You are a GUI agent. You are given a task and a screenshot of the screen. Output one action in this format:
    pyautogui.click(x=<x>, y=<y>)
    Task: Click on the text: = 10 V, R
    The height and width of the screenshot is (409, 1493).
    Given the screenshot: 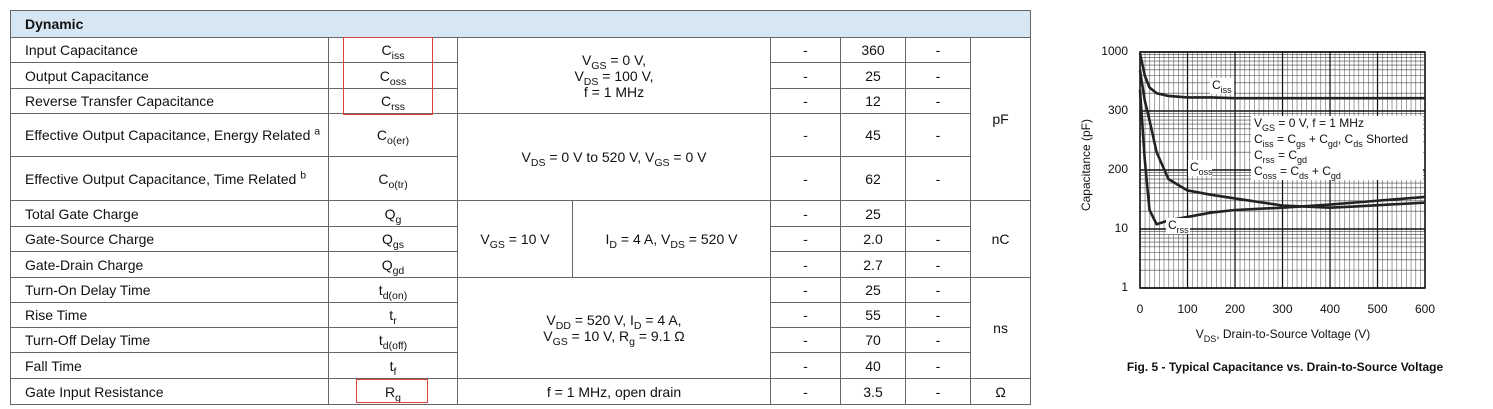 What is the action you would take?
    pyautogui.click(x=598, y=336)
    